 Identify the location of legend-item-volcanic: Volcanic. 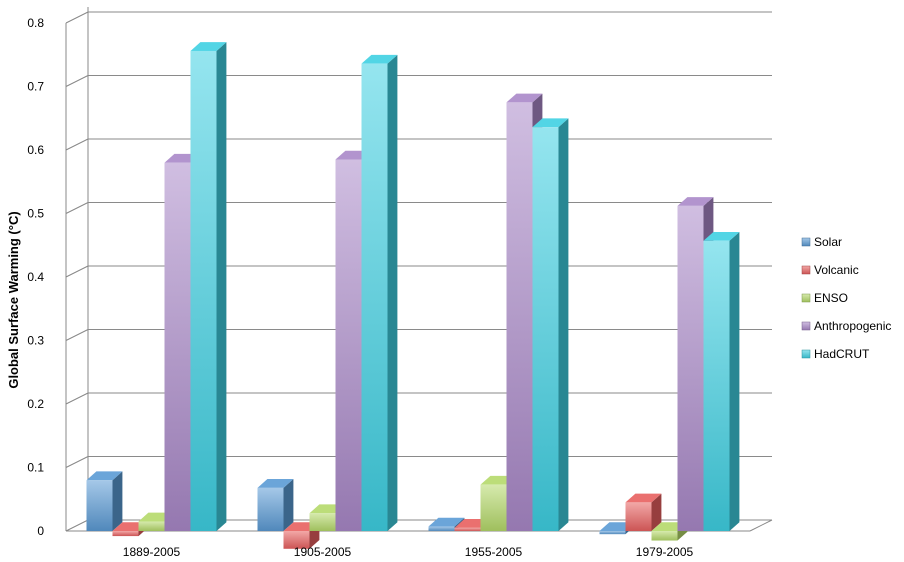
(830, 270).